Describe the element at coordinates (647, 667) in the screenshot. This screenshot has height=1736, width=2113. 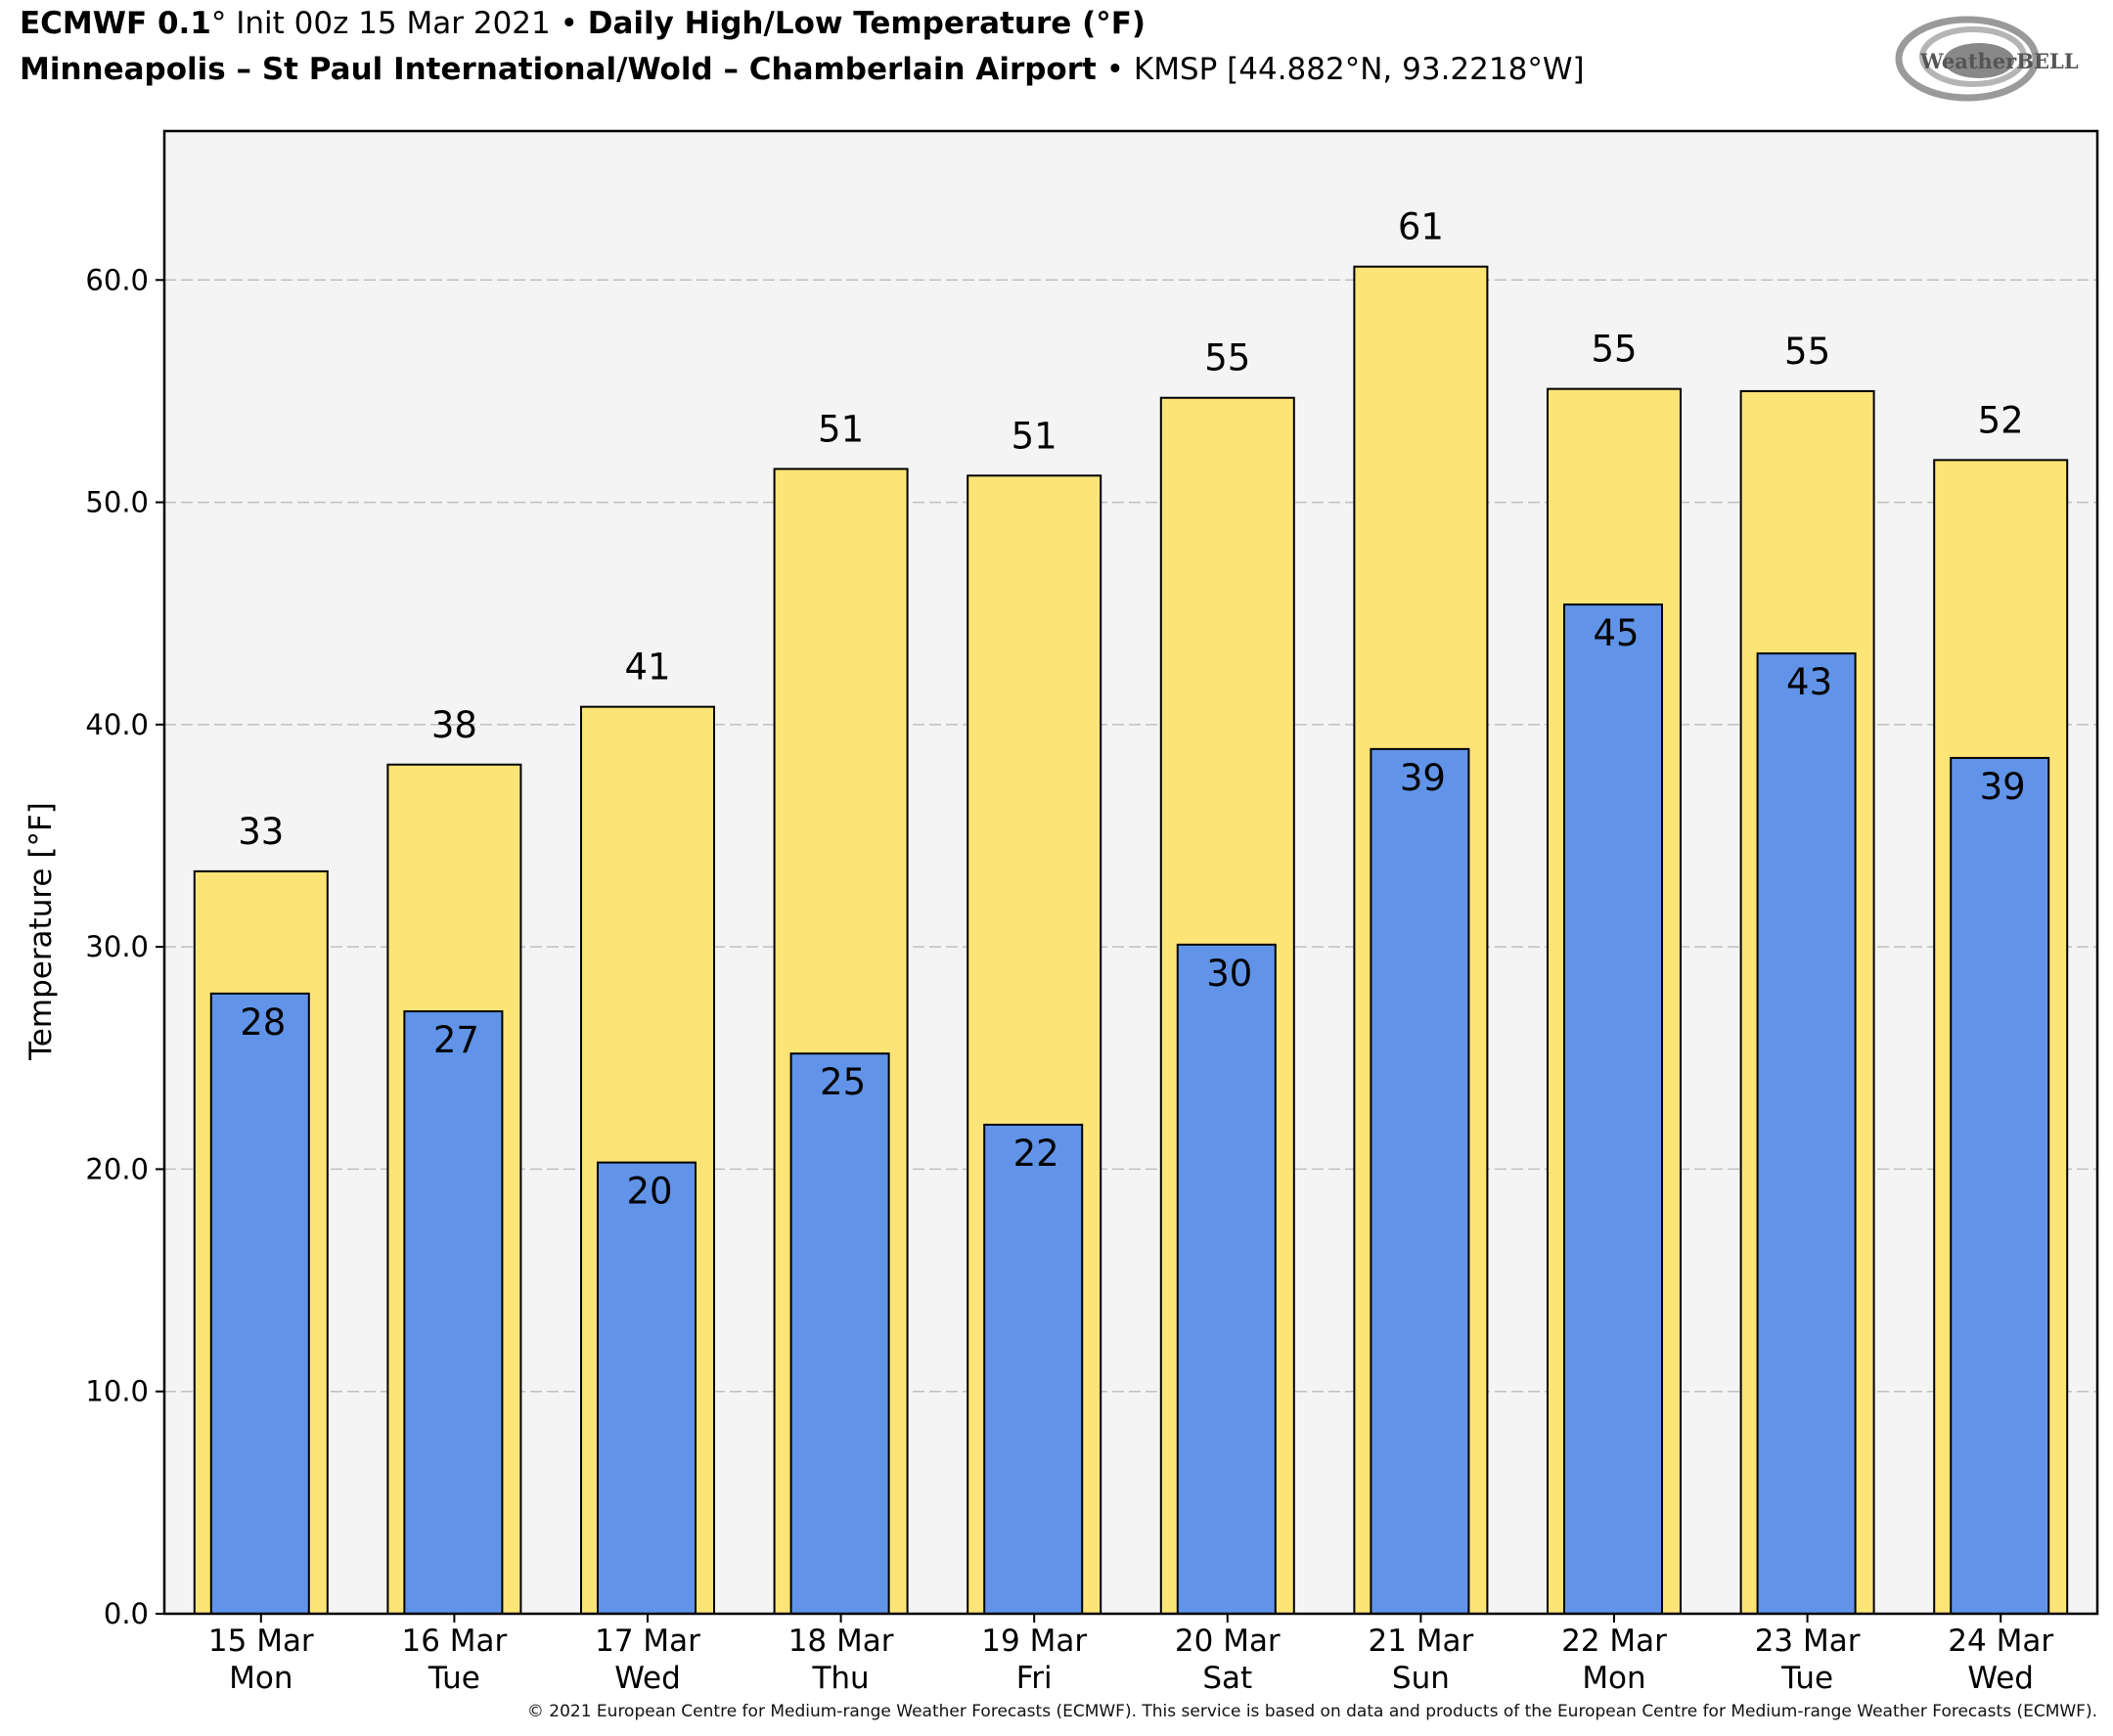
I see `high-value-label: 41` at that location.